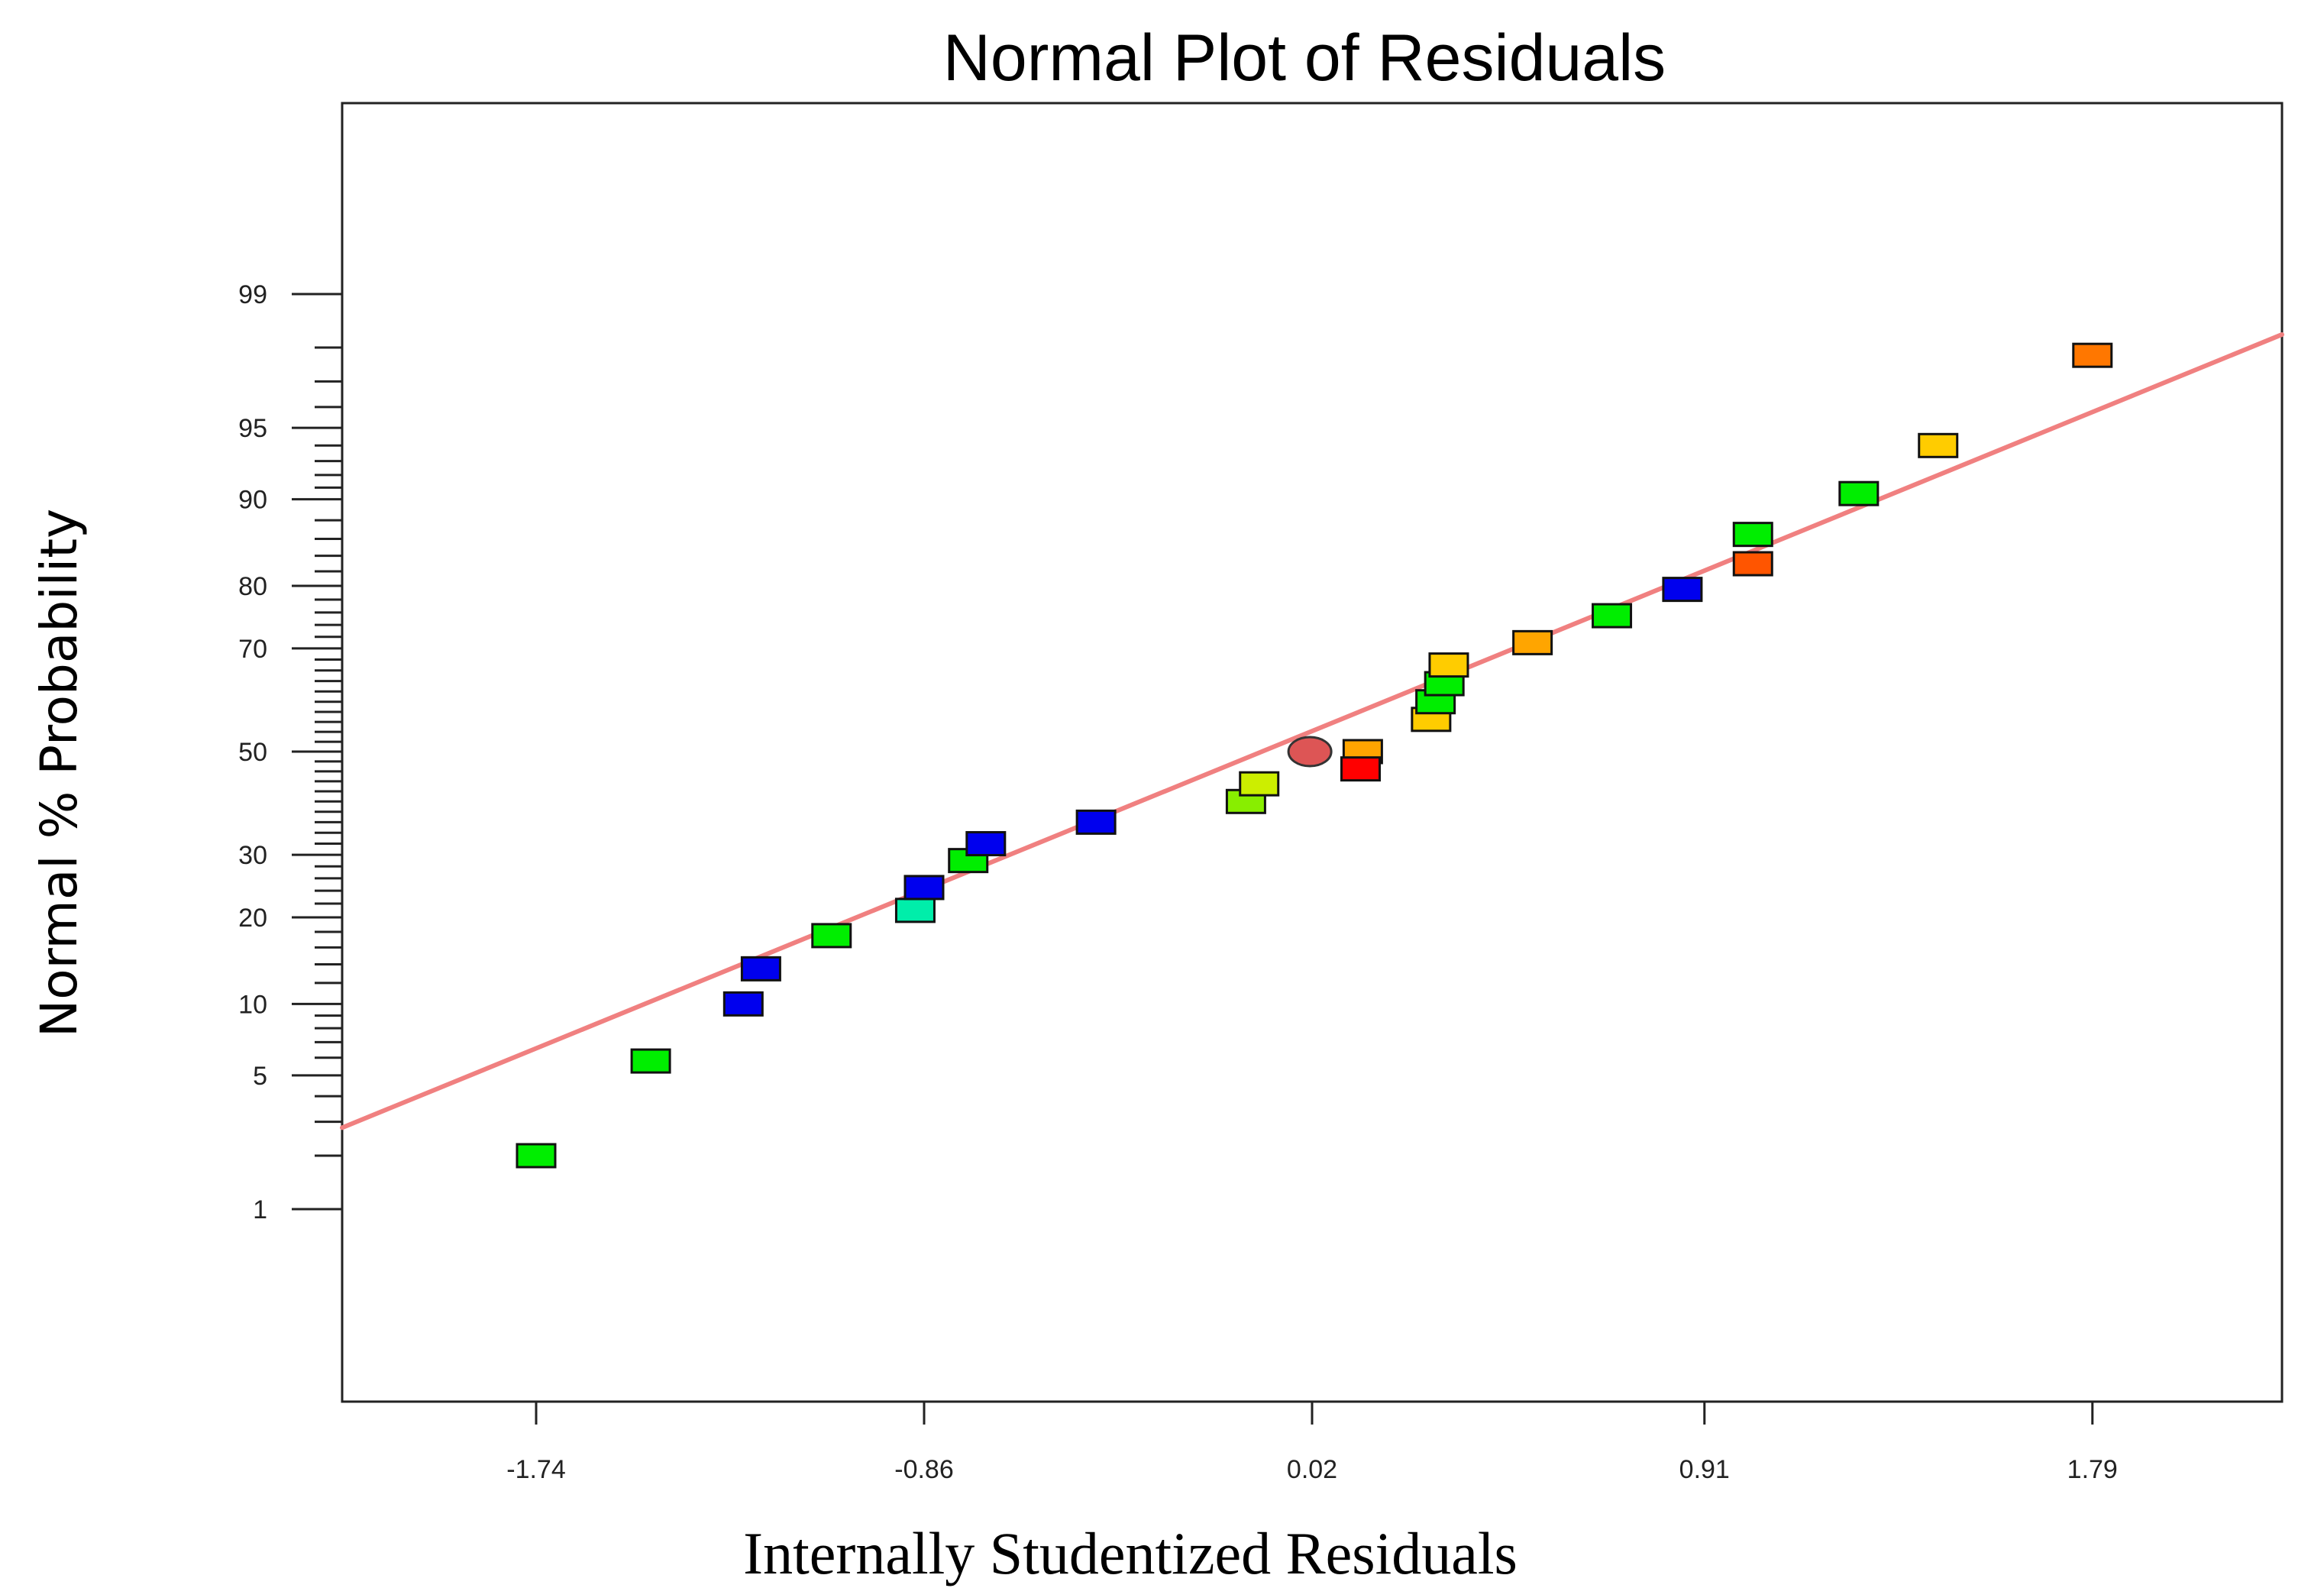 Image resolution: width=2324 pixels, height=1588 pixels. Describe the element at coordinates (1312, 1443) in the screenshot. I see `x-axis-ticks: -1.74 -0.86 0.02 0.91 1.79` at that location.